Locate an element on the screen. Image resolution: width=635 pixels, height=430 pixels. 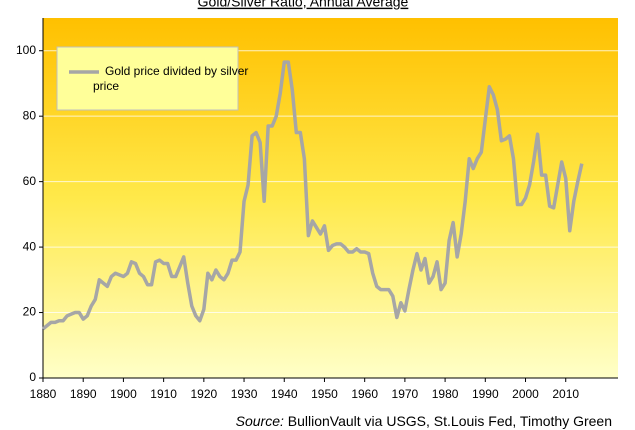
x-tick-label: 1960 is located at coordinates (364, 394).